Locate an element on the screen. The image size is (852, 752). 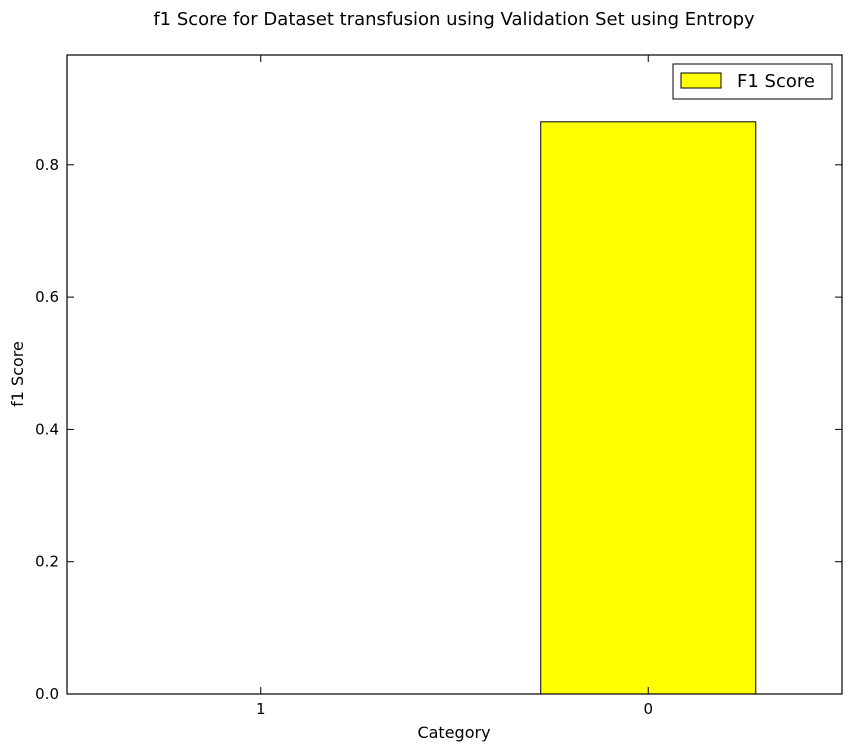
y-tick-label: 0.2 is located at coordinates (47, 562).